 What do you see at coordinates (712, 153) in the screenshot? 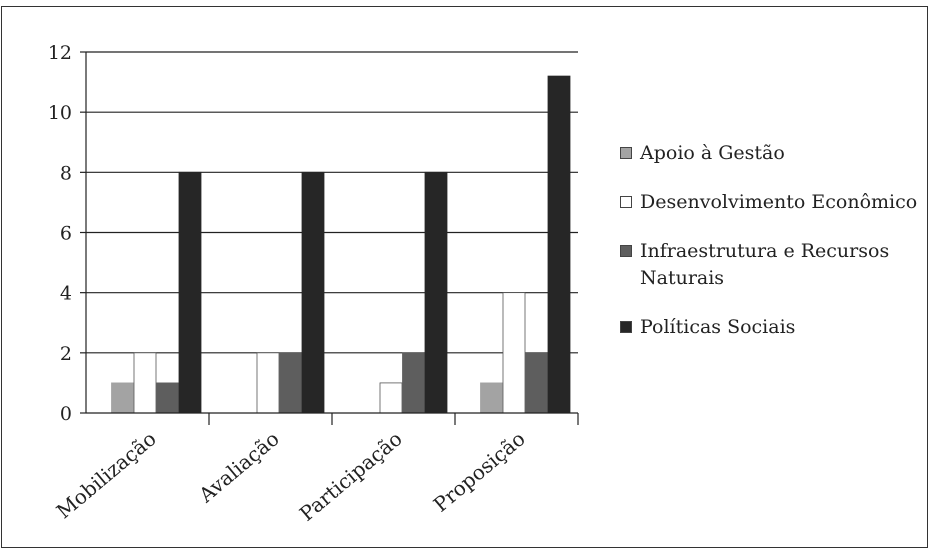
I see `legend-label: Apoio à Gestão` at bounding box center [712, 153].